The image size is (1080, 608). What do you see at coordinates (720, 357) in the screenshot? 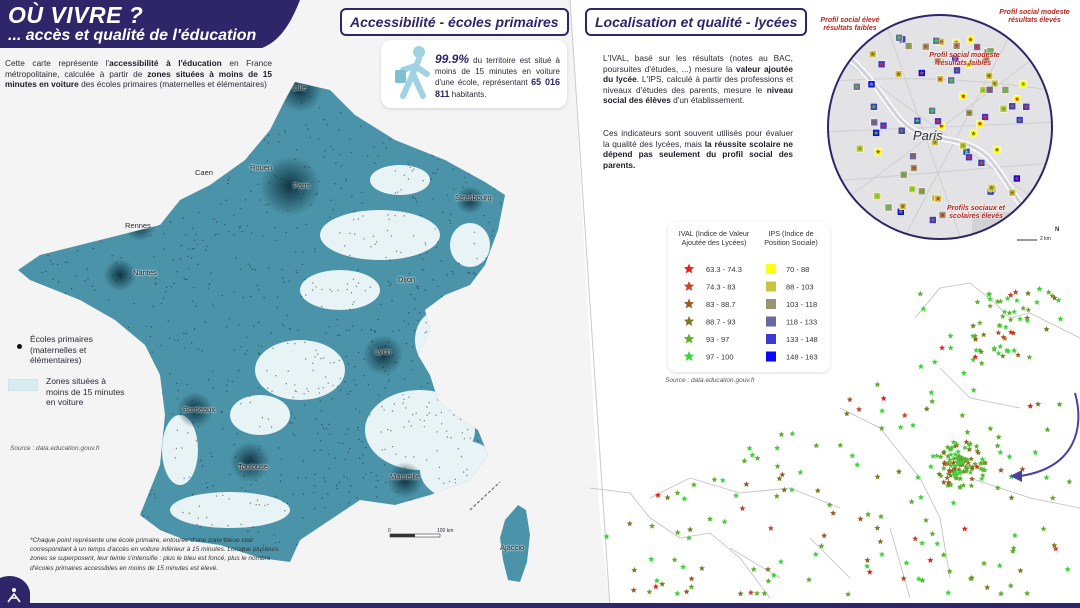
I see `ival-range-5: 97 - 100` at bounding box center [720, 357].